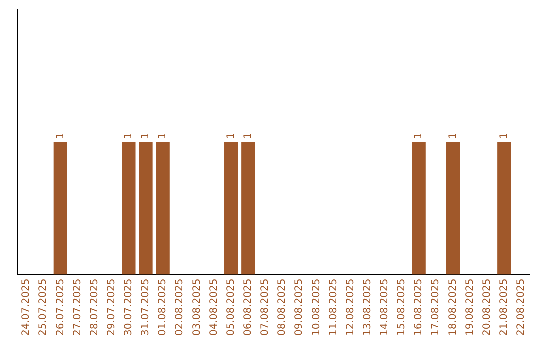  I want to click on x-tick-label: 03.08.2025, so click(197, 307).